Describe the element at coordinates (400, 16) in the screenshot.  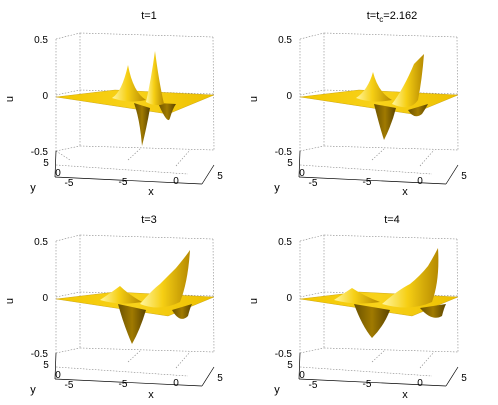
I see `title-rest: =2.162` at that location.